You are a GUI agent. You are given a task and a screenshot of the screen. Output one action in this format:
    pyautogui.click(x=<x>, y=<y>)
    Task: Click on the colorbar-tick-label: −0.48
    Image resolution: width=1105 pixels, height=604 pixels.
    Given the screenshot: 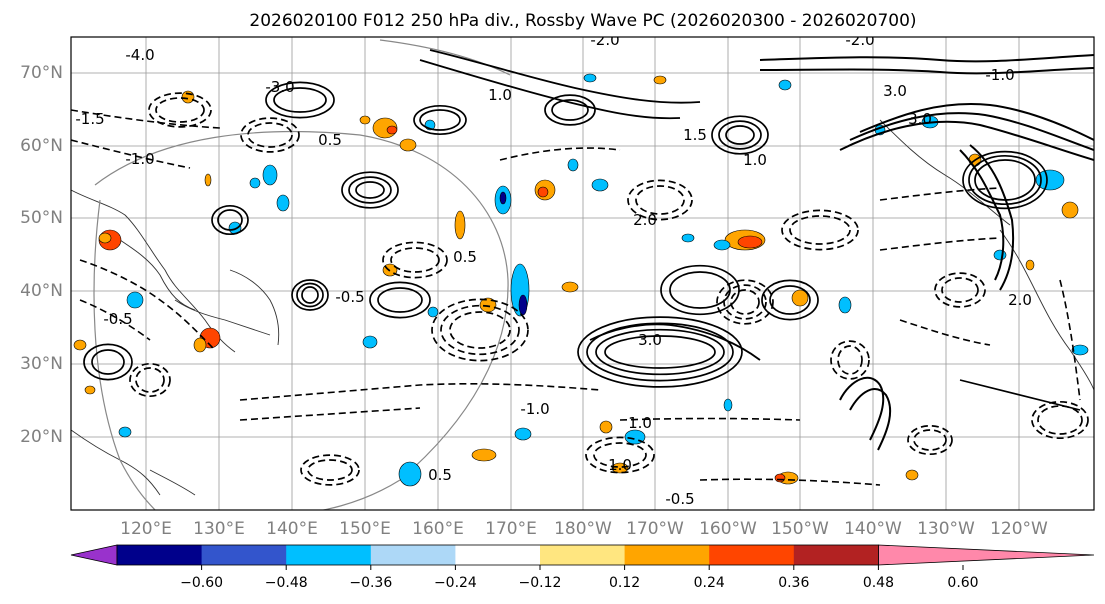 What is the action you would take?
    pyautogui.click(x=286, y=583)
    